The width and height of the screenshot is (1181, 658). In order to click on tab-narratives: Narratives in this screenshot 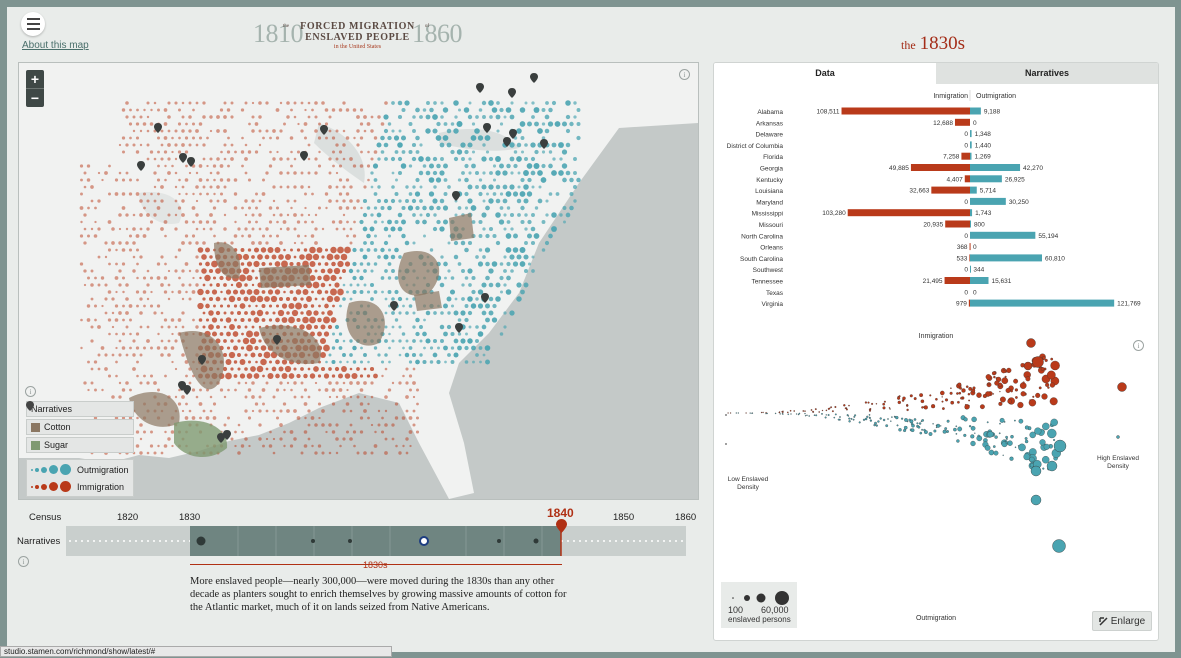, I will do `click(1047, 73)`.